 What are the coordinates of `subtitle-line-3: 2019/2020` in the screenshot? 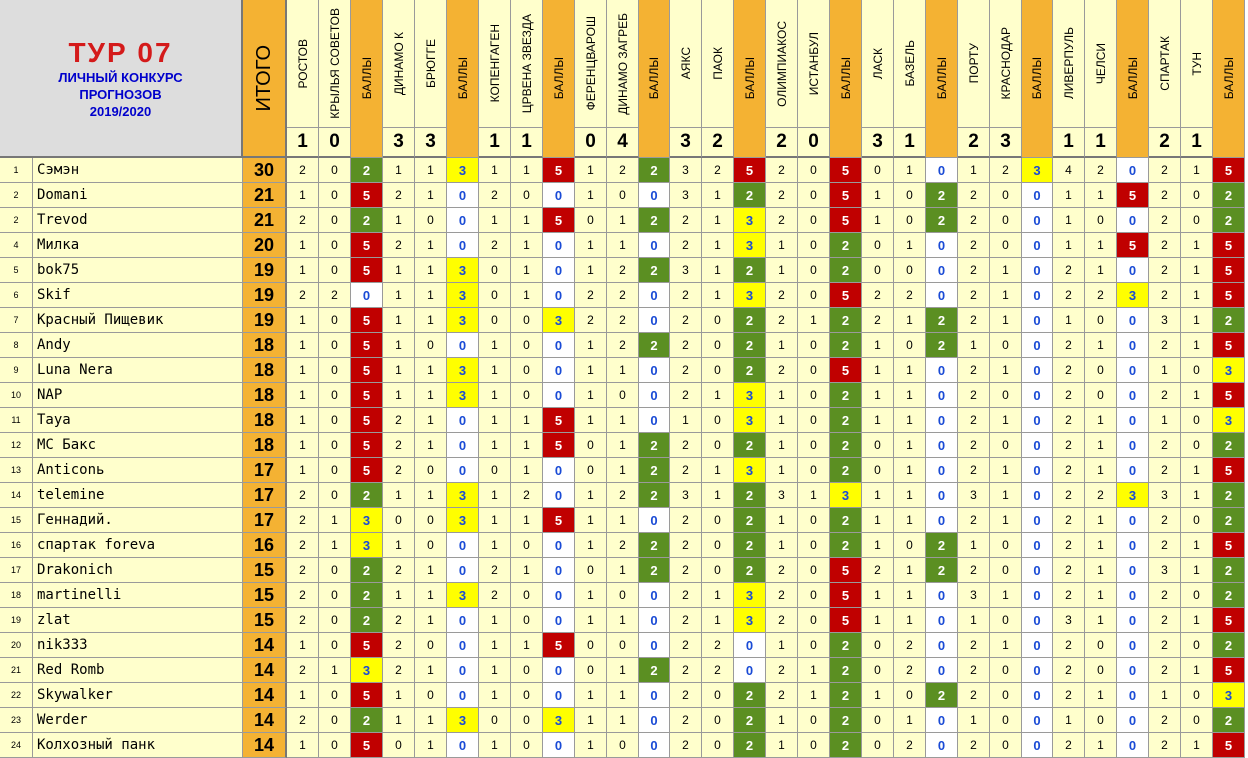 It's located at (120, 111).